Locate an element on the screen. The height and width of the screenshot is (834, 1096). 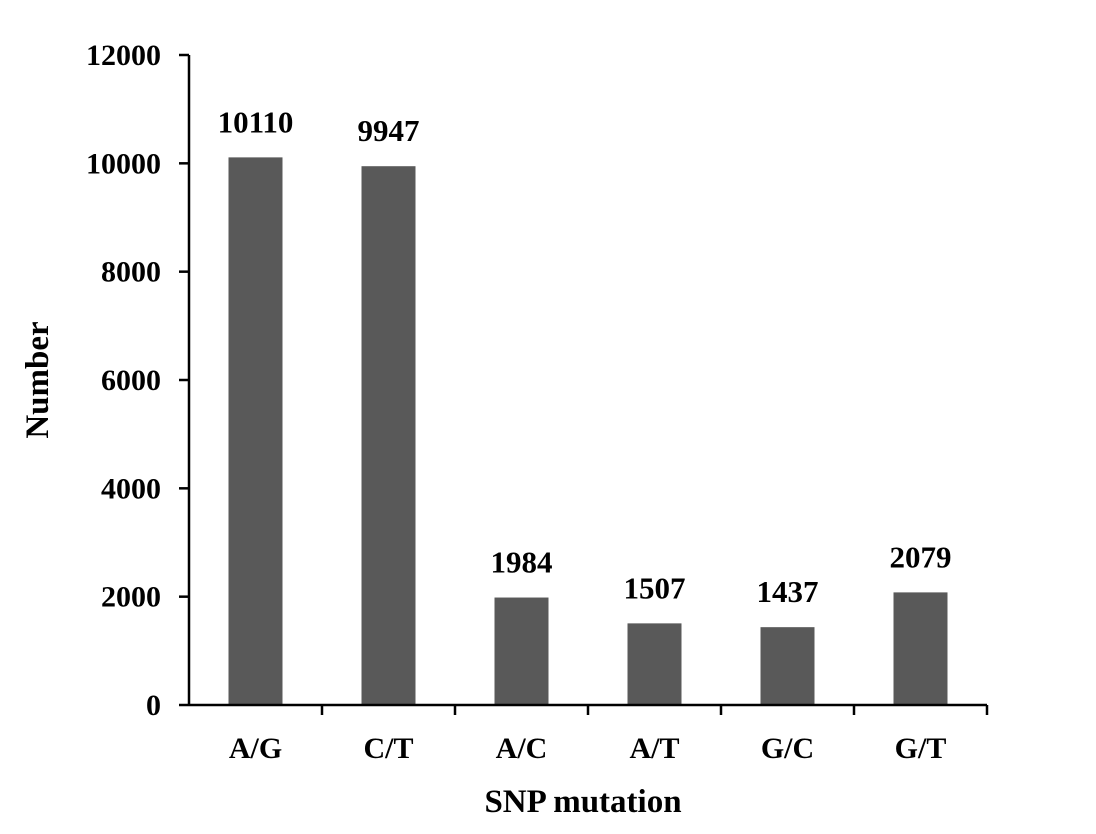
x-category-label: A/C is located at coordinates (522, 748).